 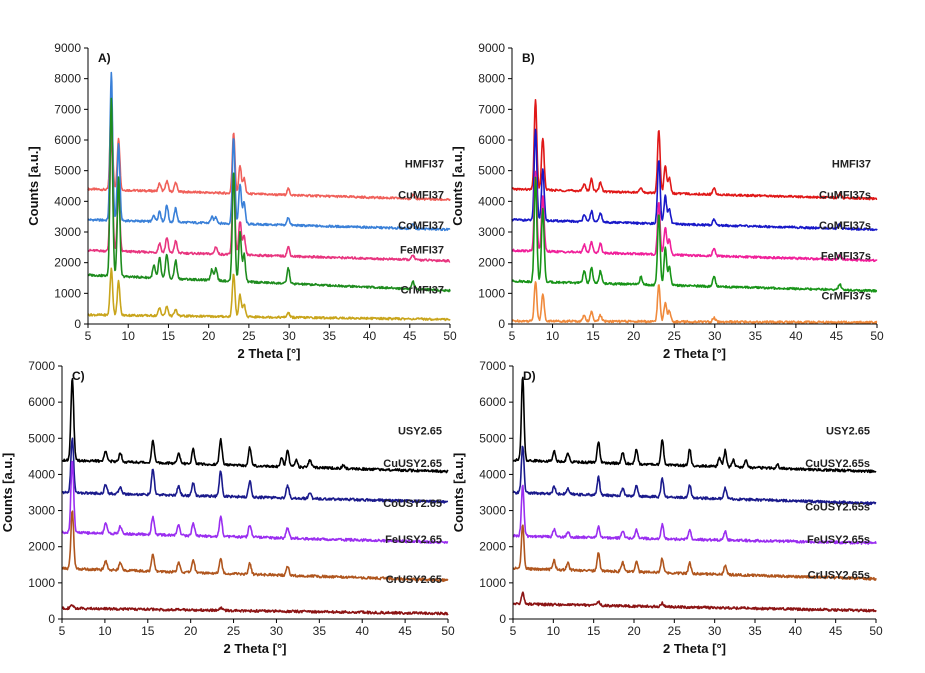 What do you see at coordinates (78, 376) in the screenshot?
I see `panel-label: C)` at bounding box center [78, 376].